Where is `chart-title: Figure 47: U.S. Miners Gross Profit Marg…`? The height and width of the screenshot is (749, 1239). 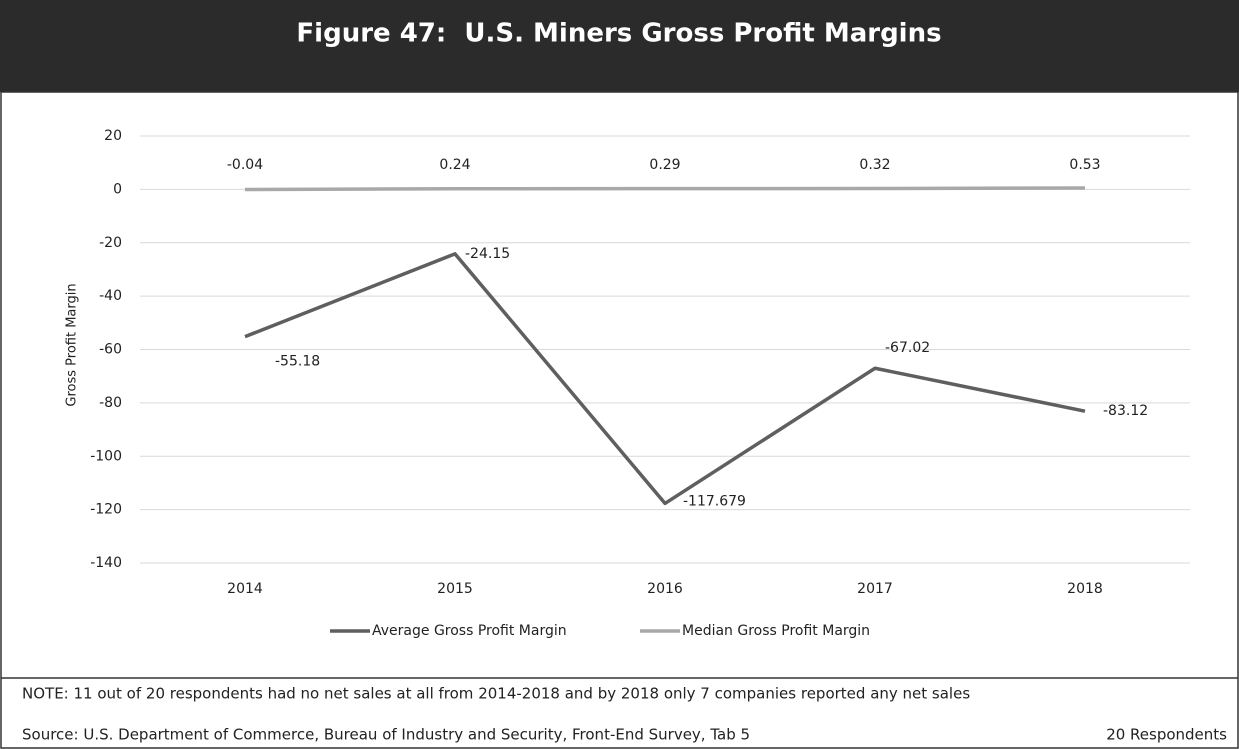 chart-title: Figure 47: U.S. Miners Gross Profit Marg… is located at coordinates (618, 34).